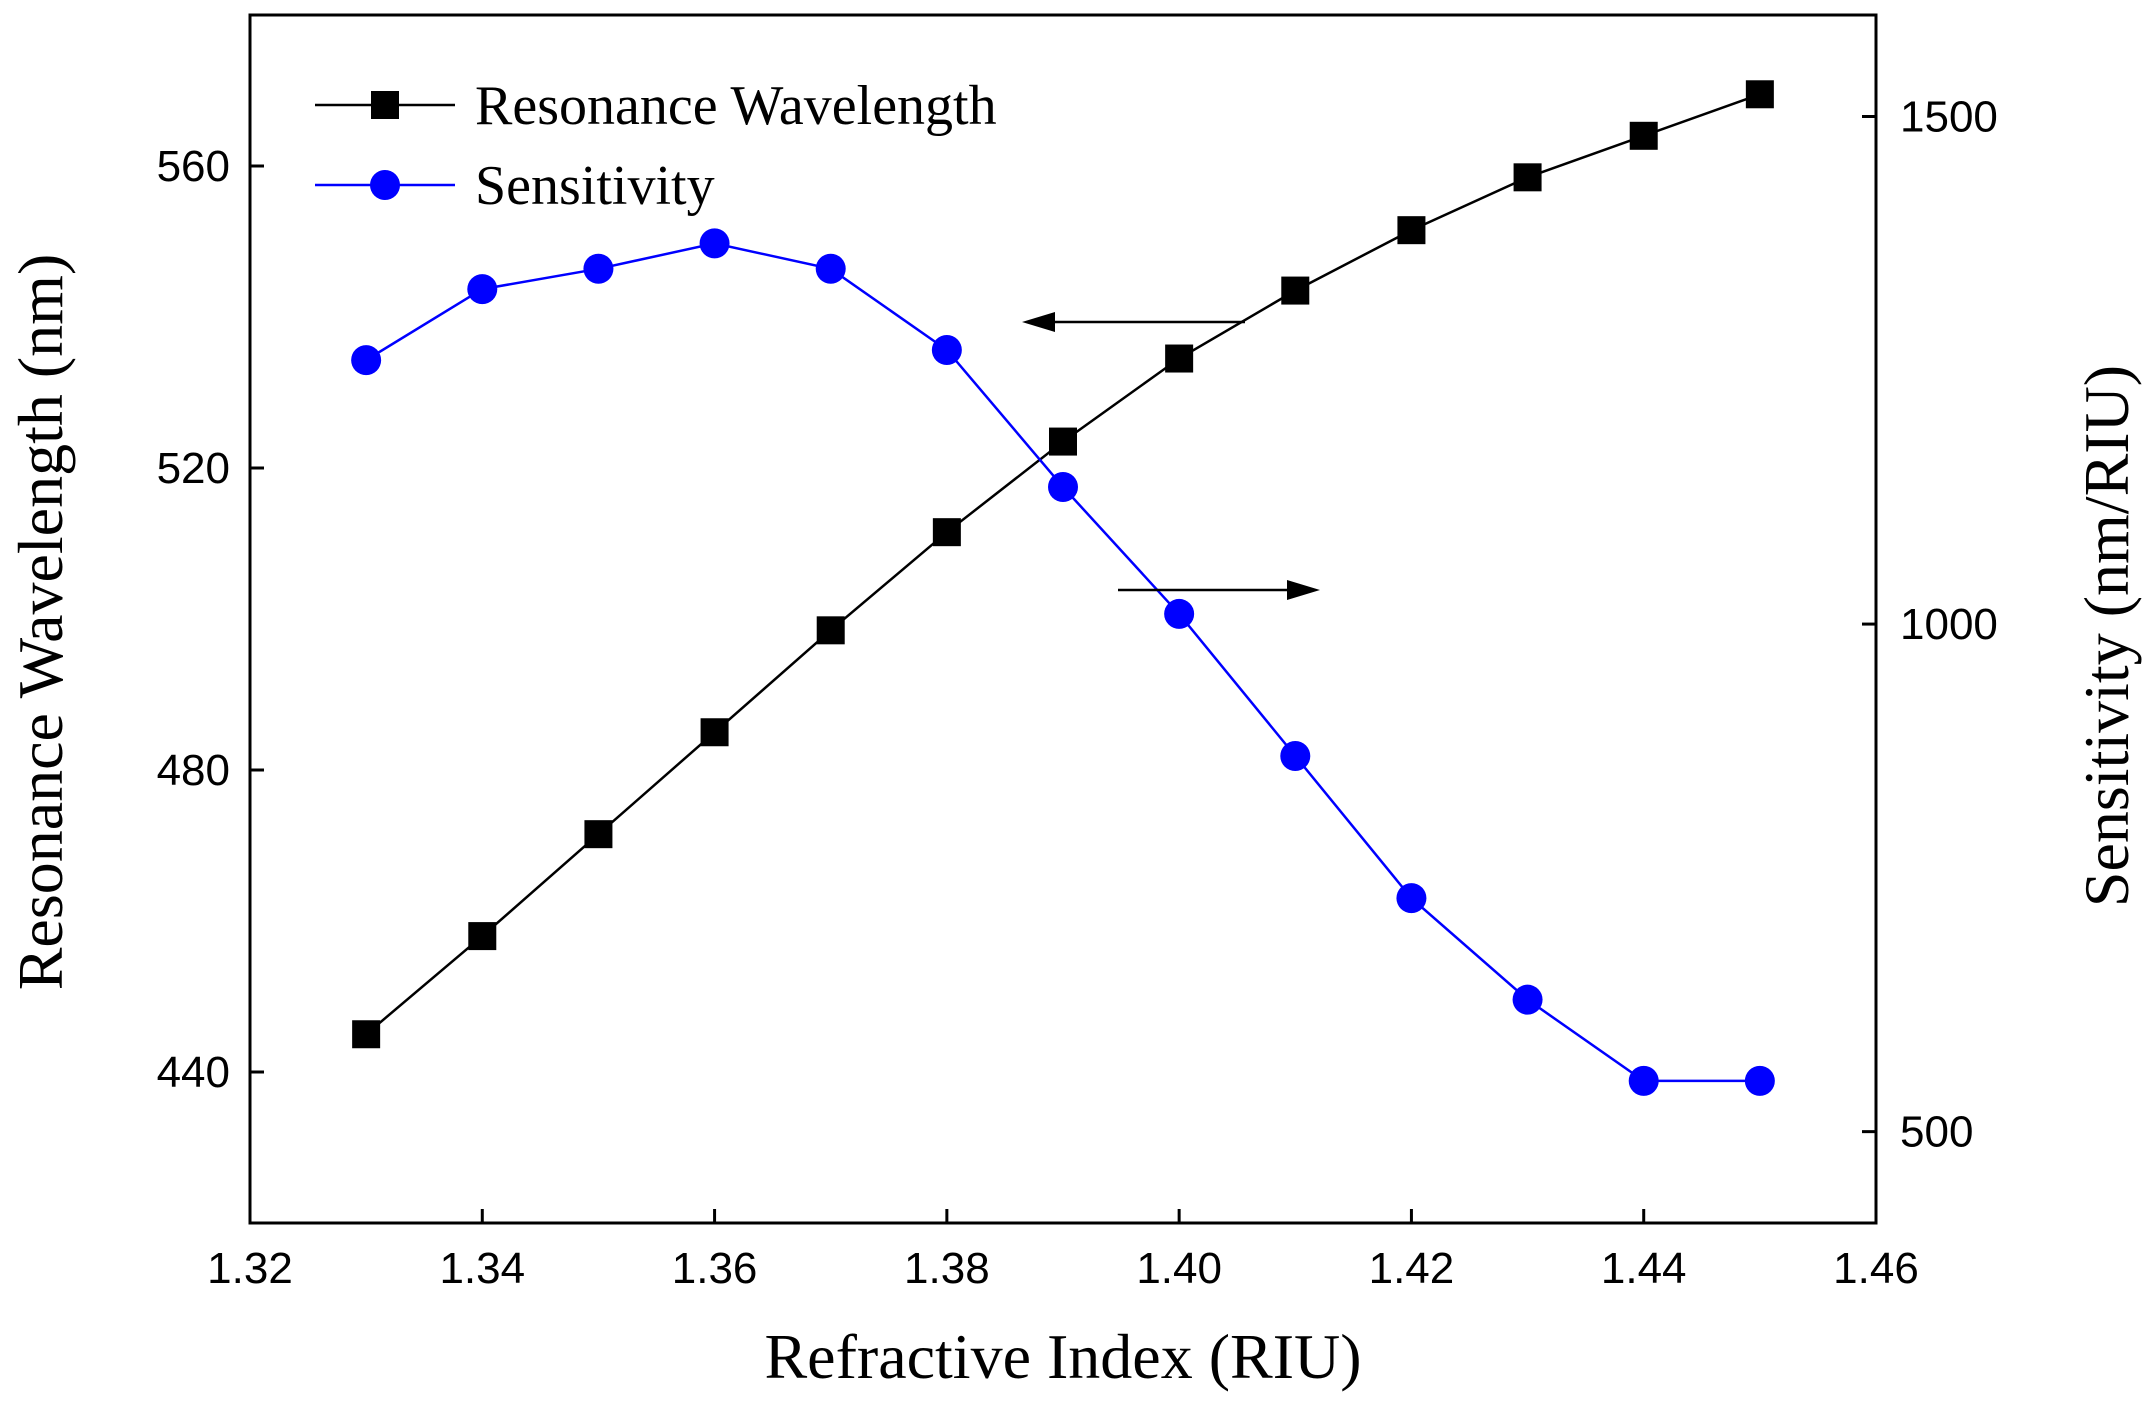 The image size is (2152, 1408). What do you see at coordinates (1219, 590) in the screenshot?
I see `right-axis-arrow` at bounding box center [1219, 590].